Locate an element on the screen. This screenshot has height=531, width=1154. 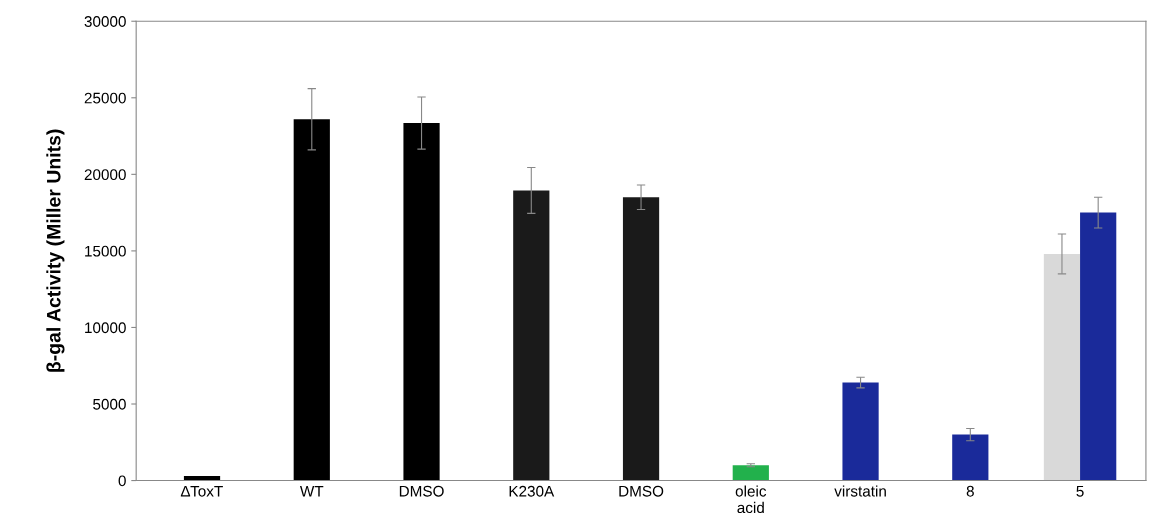
x-tick-label: 8 is located at coordinates (970, 491).